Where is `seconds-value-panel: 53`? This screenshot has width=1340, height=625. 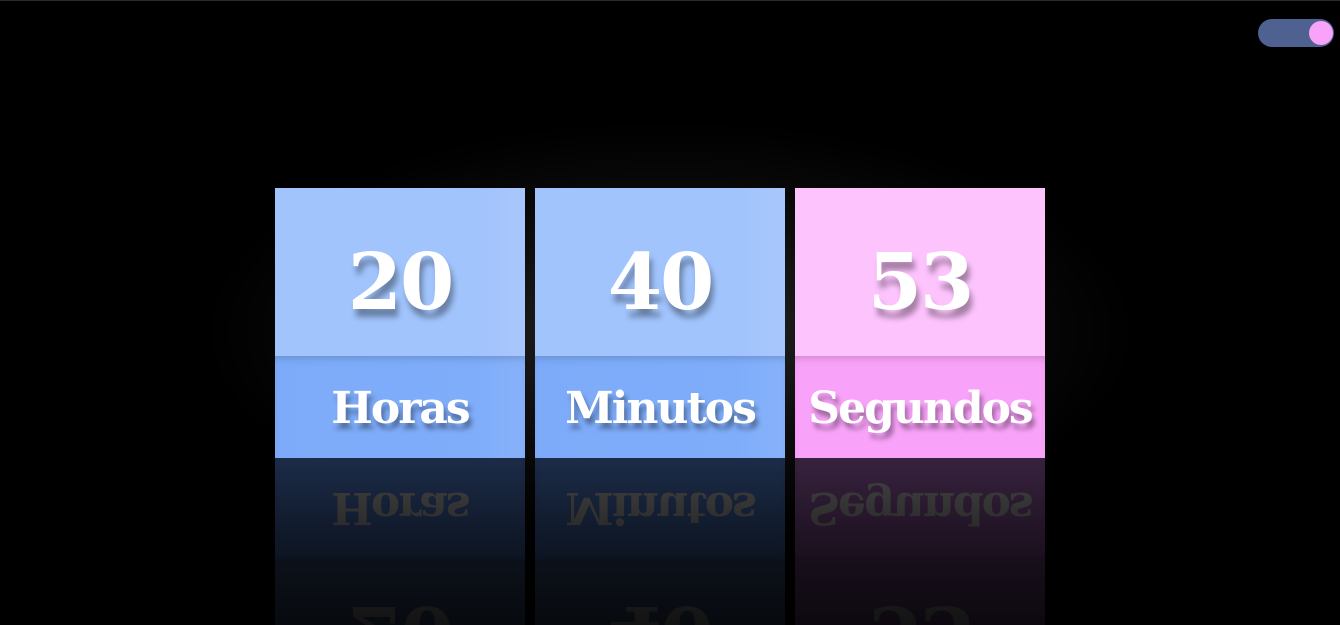
seconds-value-panel: 53 is located at coordinates (920, 272).